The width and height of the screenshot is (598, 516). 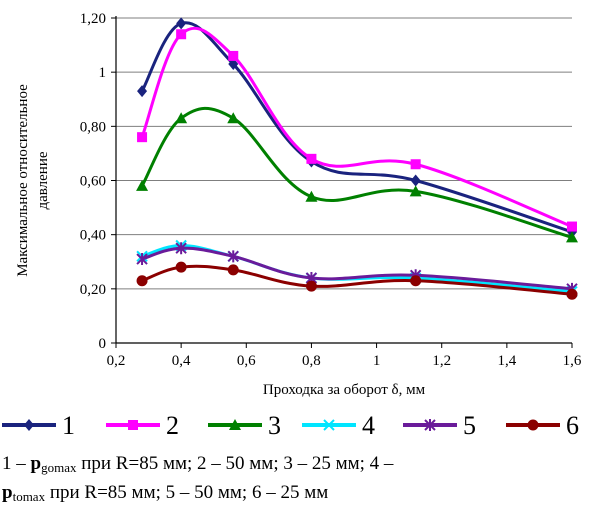 I want to click on caption-prefix: 1 –, so click(x=16, y=463).